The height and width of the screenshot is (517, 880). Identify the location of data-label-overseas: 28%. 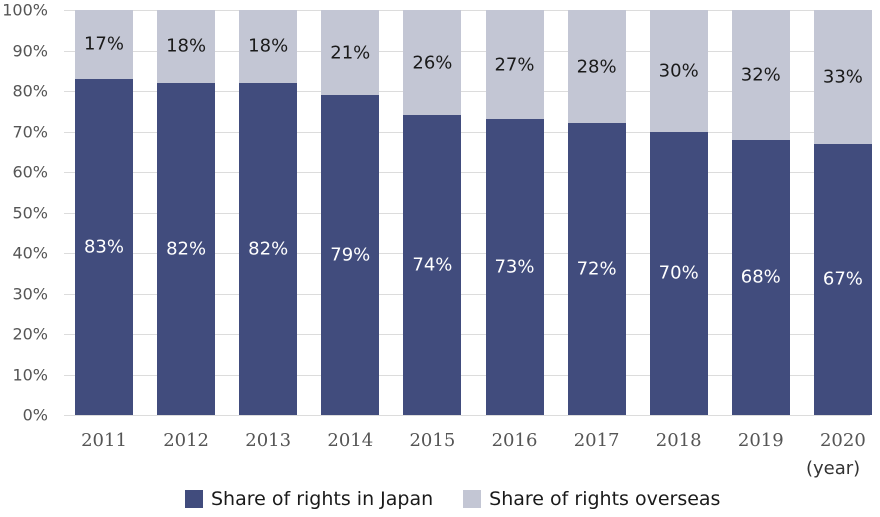
(596, 67).